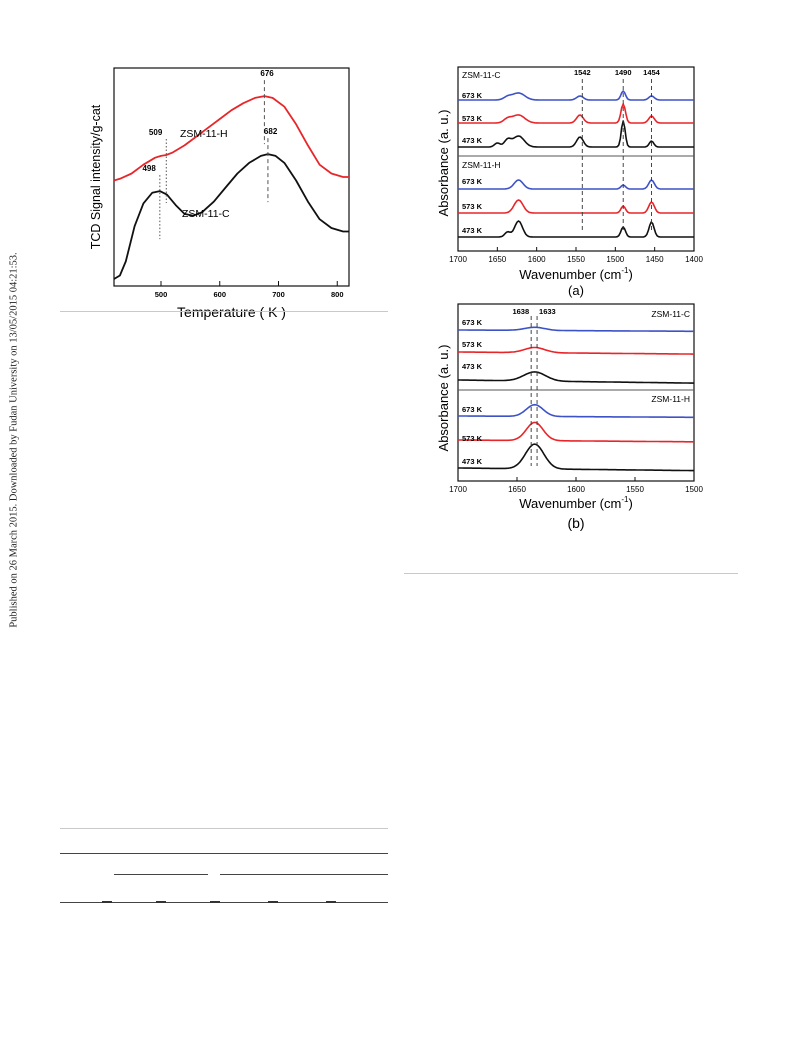  Describe the element at coordinates (571, 573) in the screenshot. I see `figure-caption-rule-right` at that location.